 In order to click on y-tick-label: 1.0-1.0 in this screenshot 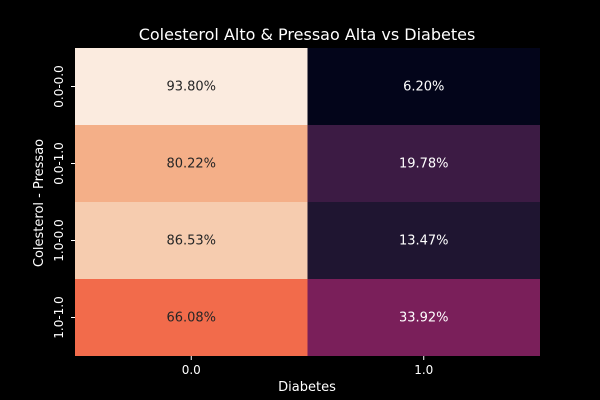, I will do `click(59, 317)`.